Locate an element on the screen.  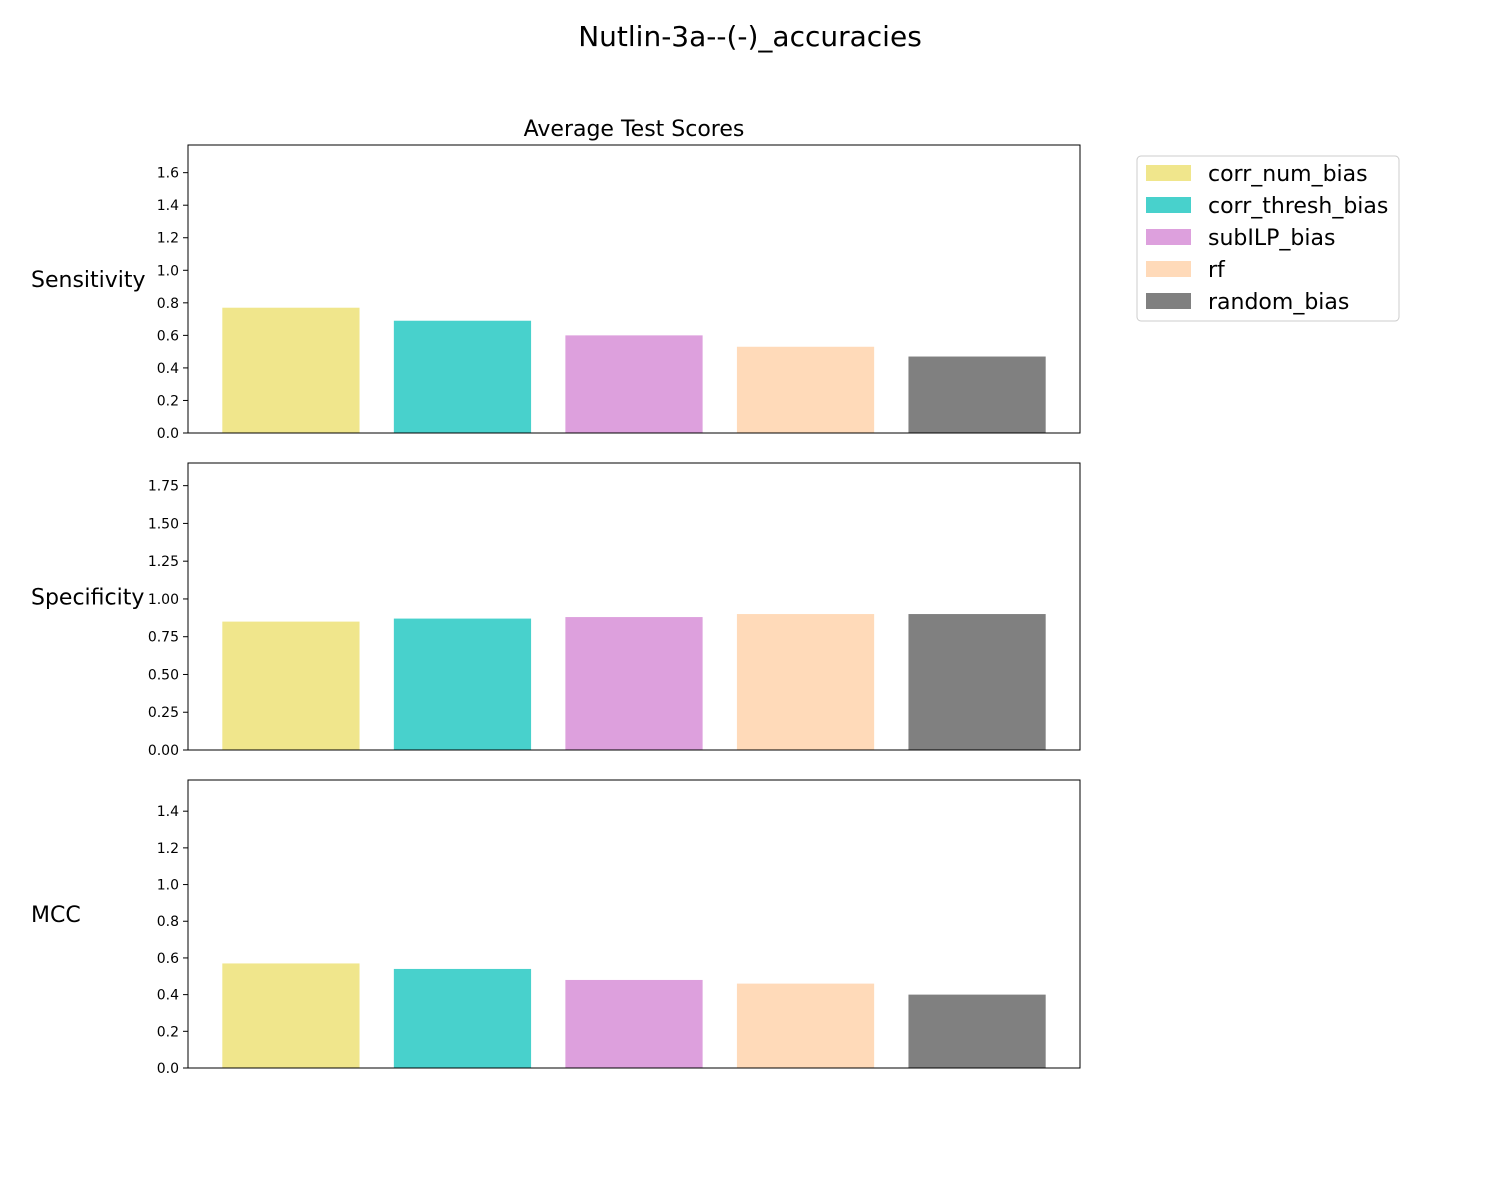
legend-swatch-rf is located at coordinates (1168, 269).